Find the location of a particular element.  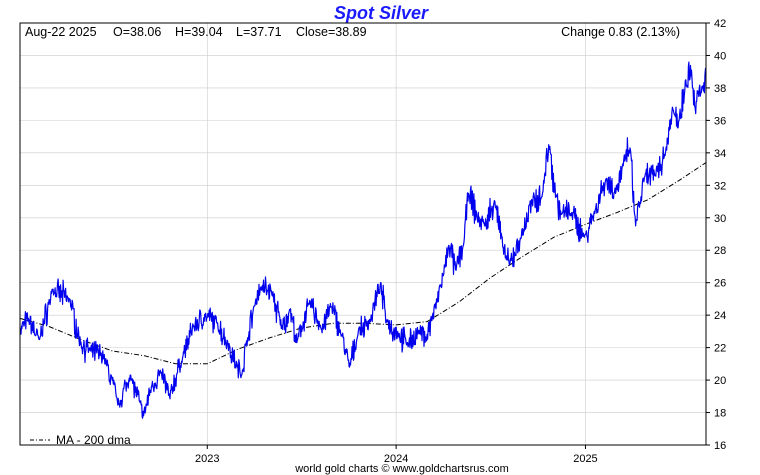

x-tick-label: 2023 is located at coordinates (207, 459).